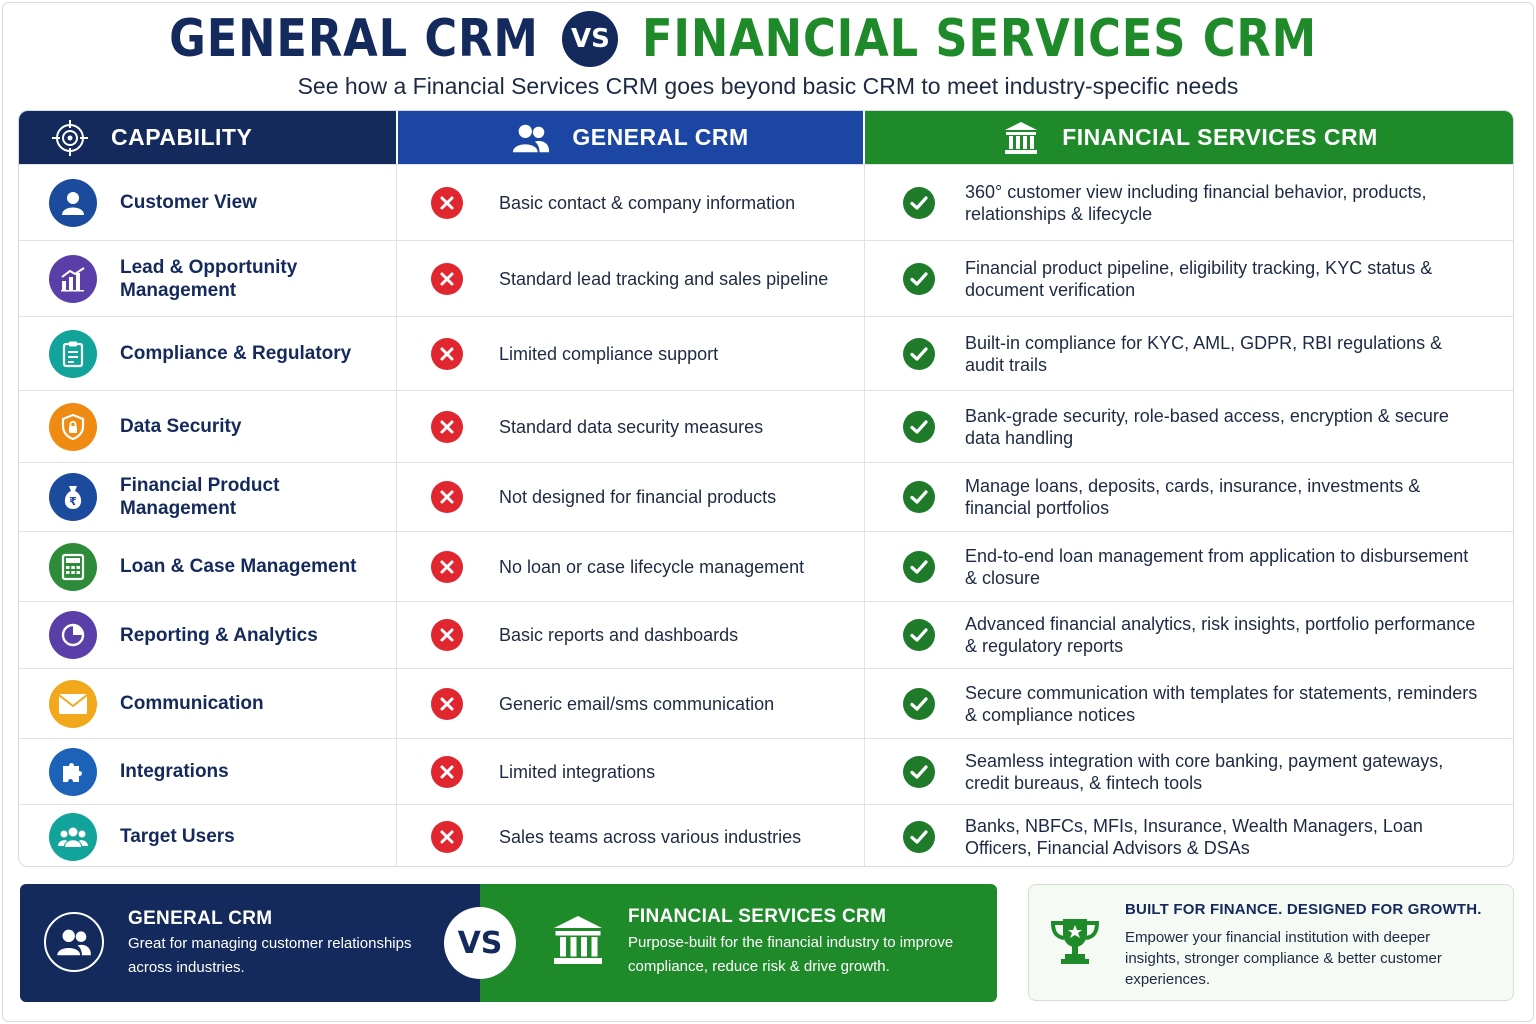 This screenshot has height=1024, width=1536. What do you see at coordinates (1075, 941) in the screenshot?
I see `trophy-icon` at bounding box center [1075, 941].